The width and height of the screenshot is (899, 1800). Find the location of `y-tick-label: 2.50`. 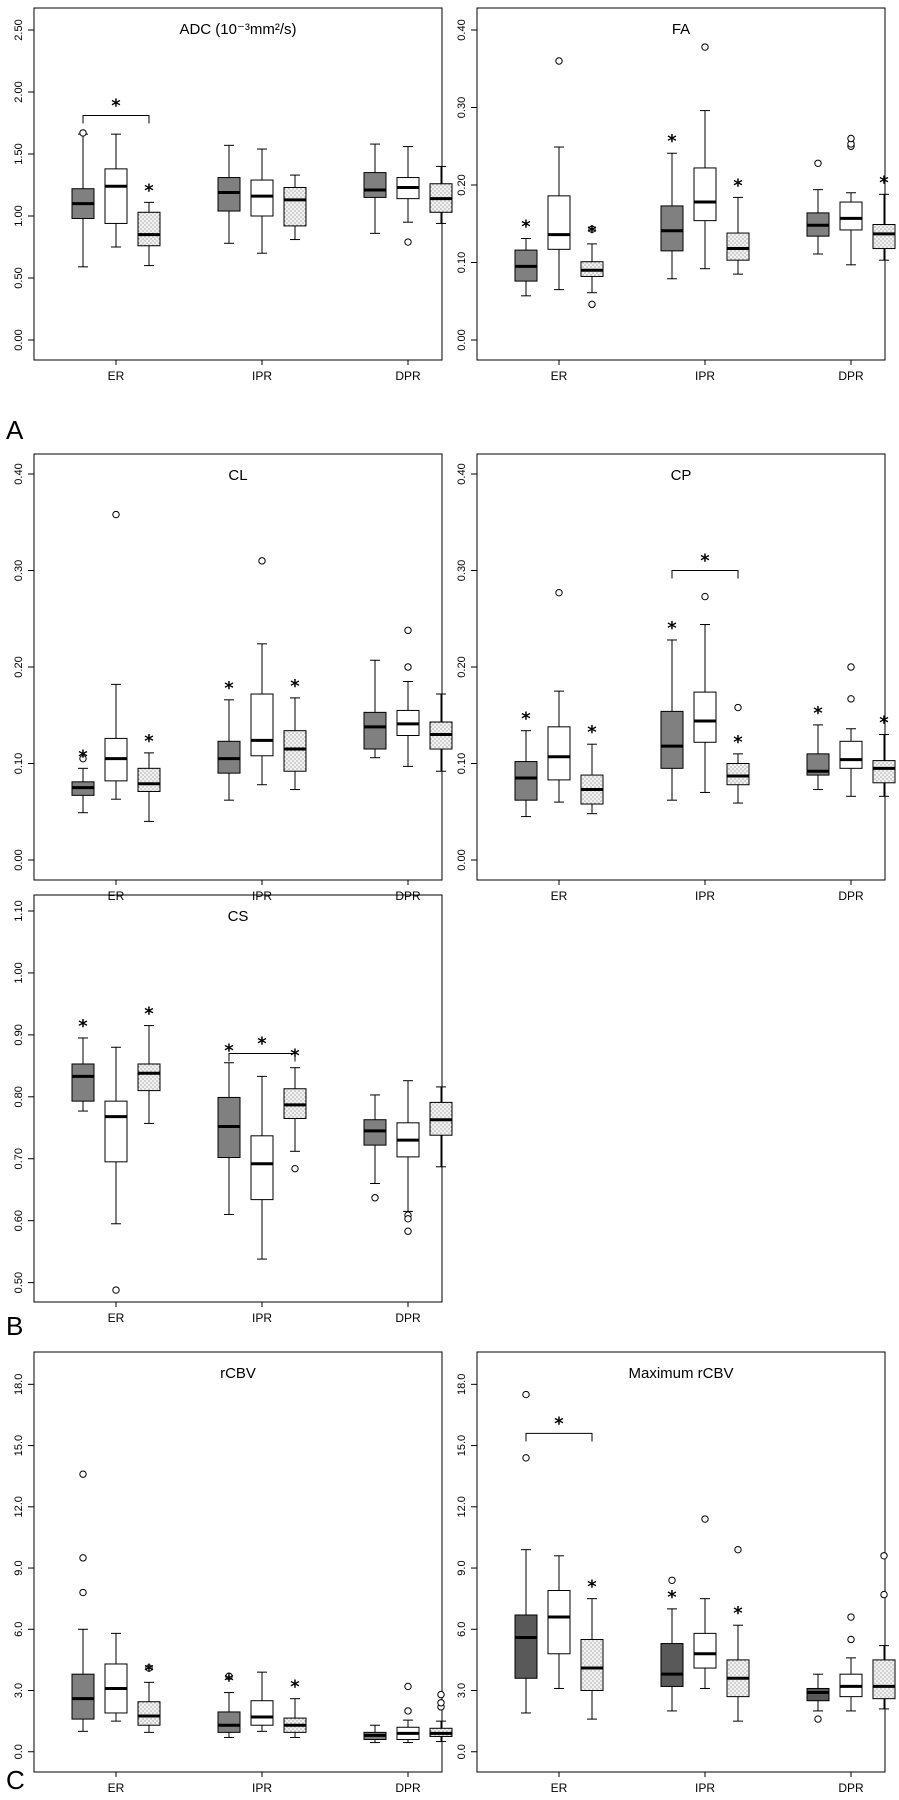

y-tick-label: 2.50 is located at coordinates (19, 29).